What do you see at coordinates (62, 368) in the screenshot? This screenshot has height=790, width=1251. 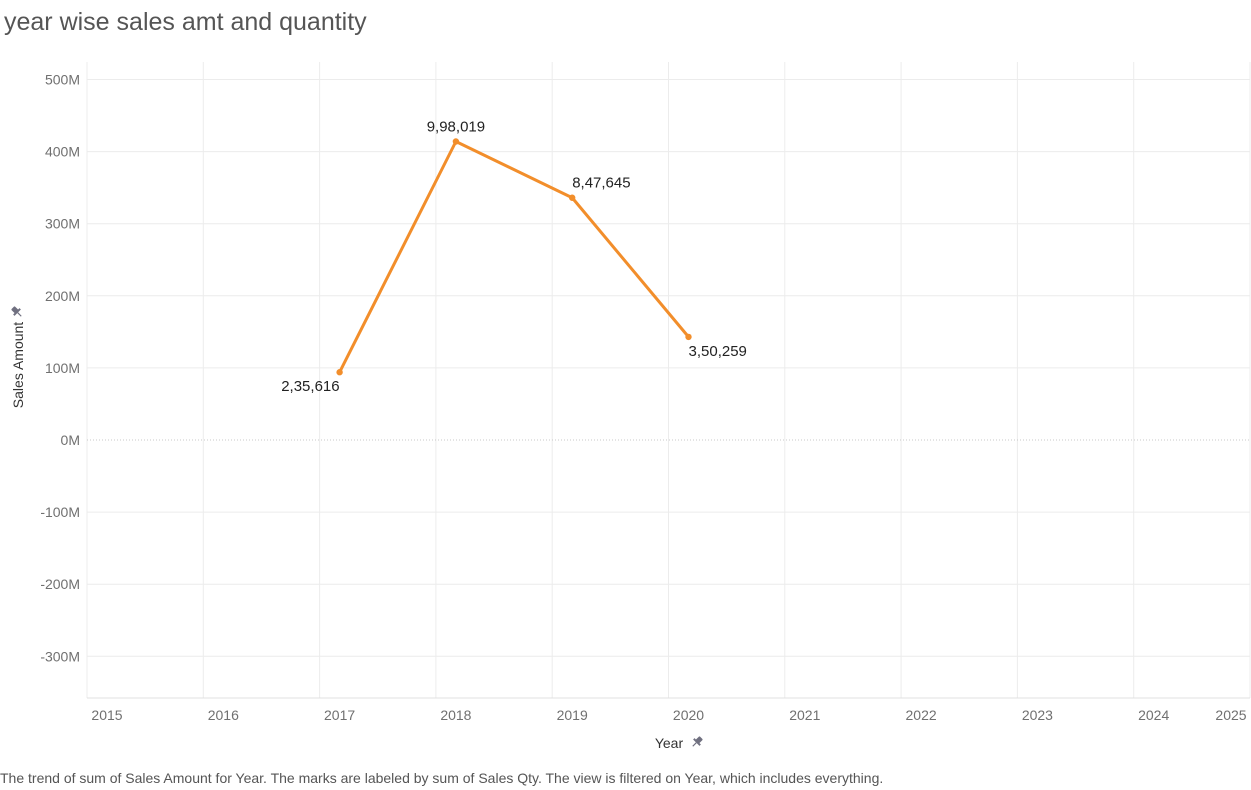 I see `y-tick-label: 100M` at bounding box center [62, 368].